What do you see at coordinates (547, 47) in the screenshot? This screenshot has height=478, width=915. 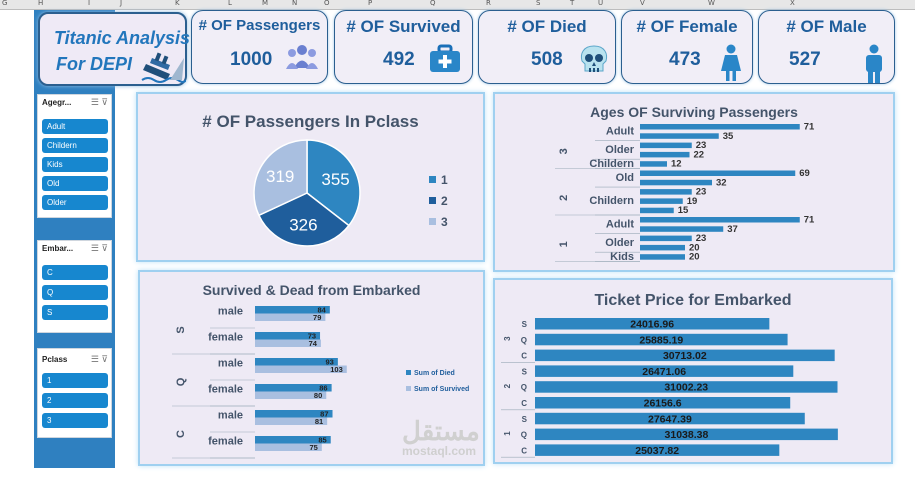 I see `kpi-died: # OF Died 508` at bounding box center [547, 47].